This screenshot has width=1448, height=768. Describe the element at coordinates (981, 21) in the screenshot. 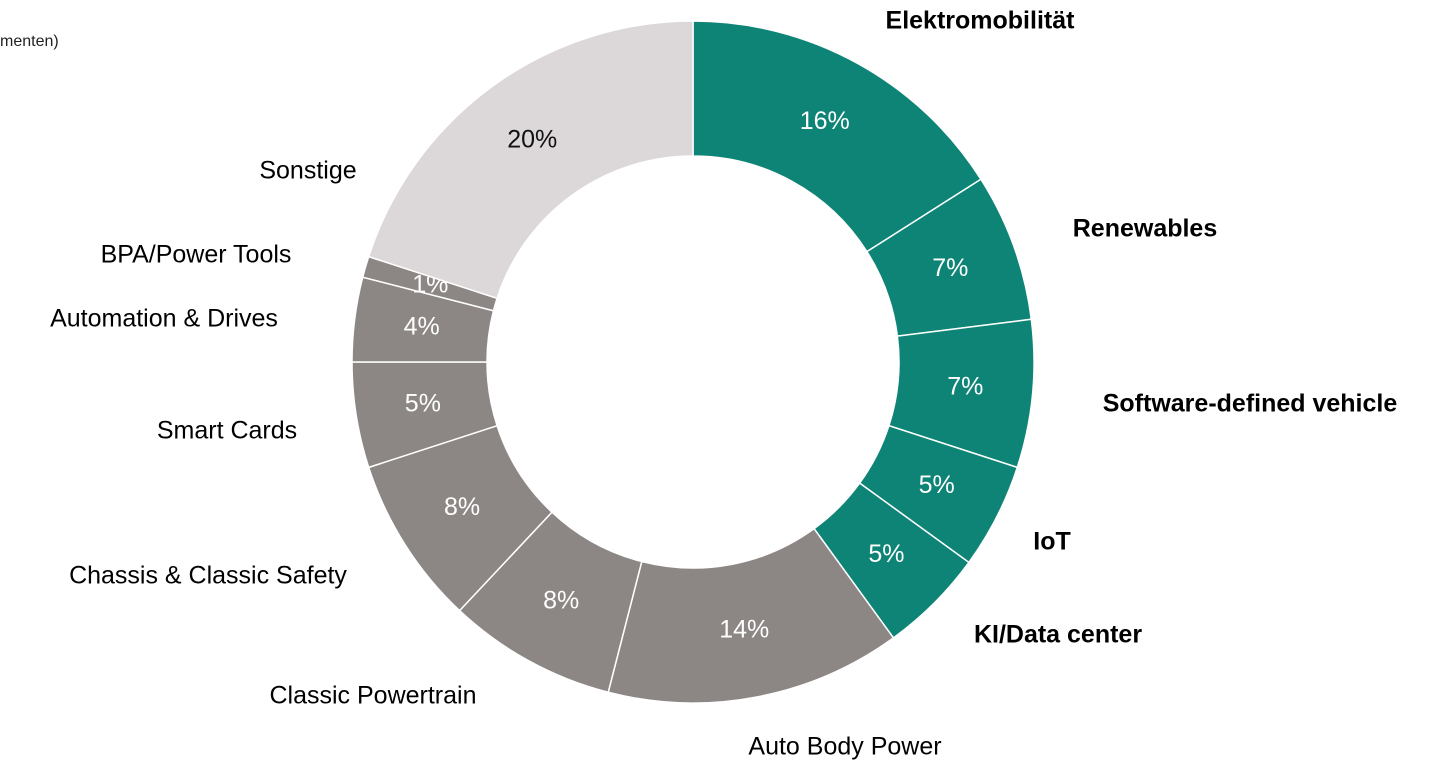

I see `category-label: Elektromobilität` at that location.